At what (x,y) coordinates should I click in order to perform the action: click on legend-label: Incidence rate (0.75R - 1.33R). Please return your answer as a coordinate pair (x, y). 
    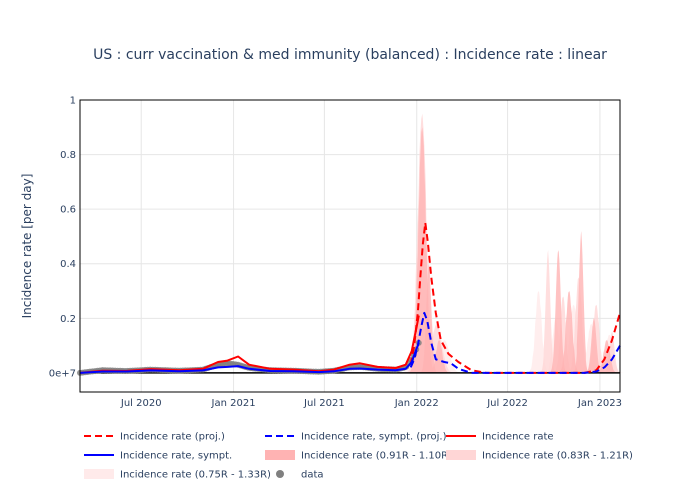
    Looking at the image, I should click on (195, 475).